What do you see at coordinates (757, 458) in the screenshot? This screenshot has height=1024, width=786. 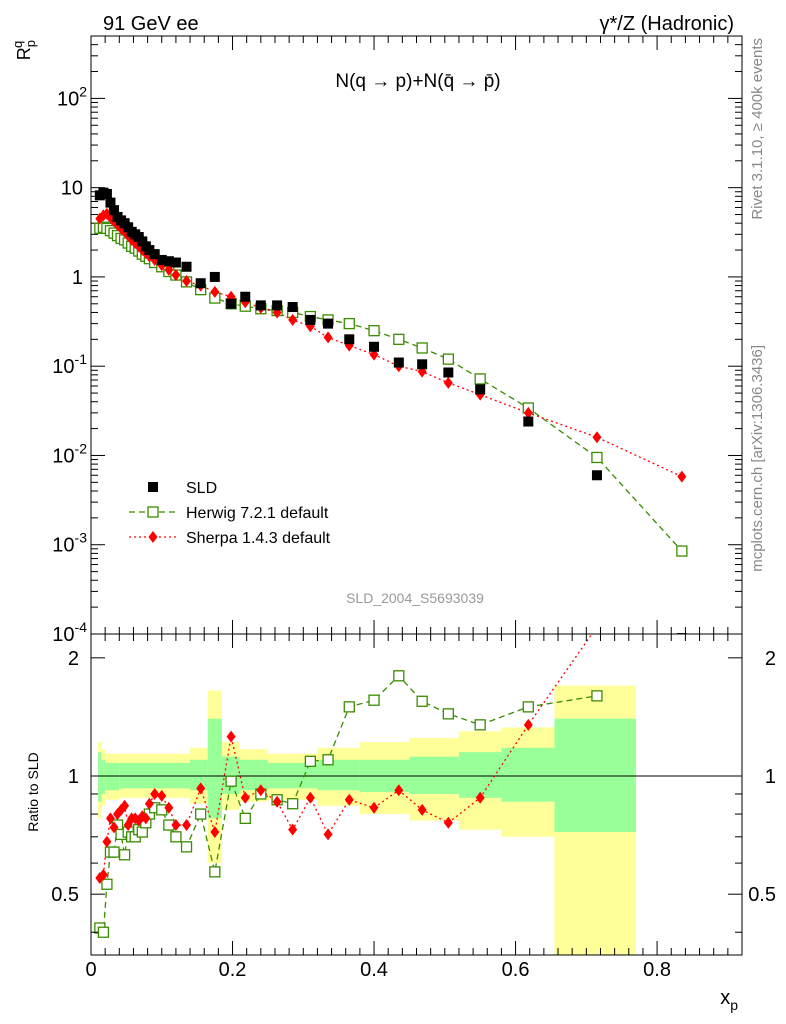 I see `mcplots-label: mcplots.cern.ch [arXiv:1306.3436]` at bounding box center [757, 458].